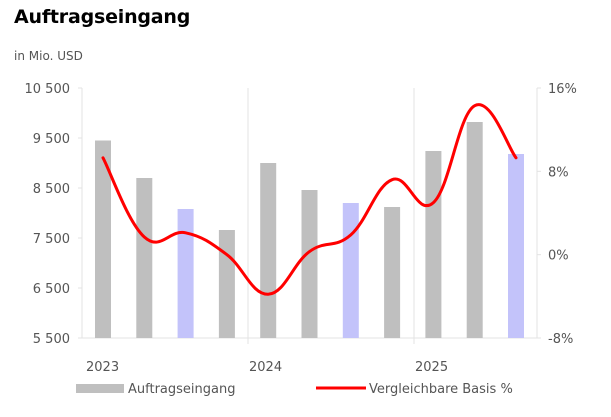 The width and height of the screenshot is (611, 417). Describe the element at coordinates (51, 239) in the screenshot. I see `y-tick-label: 7 500` at that location.